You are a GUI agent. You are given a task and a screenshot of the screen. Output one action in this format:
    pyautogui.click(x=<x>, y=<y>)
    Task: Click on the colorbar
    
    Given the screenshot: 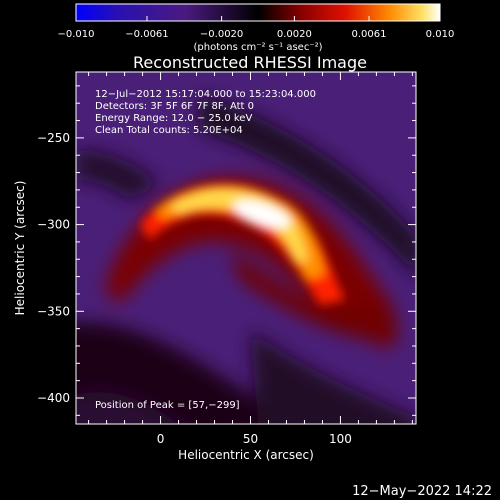 What is the action you would take?
    pyautogui.click(x=258, y=12)
    